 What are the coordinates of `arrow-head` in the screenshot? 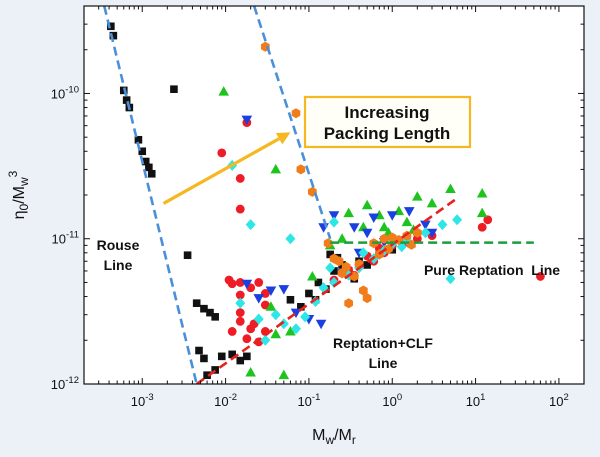 It's located at (283, 138).